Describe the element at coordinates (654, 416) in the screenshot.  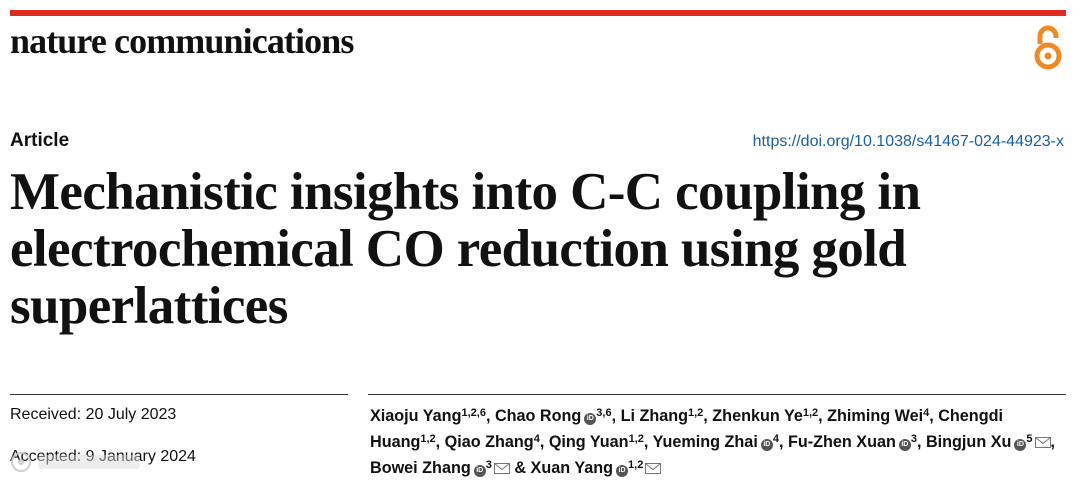
I see `author-name: Li Zhang` at that location.